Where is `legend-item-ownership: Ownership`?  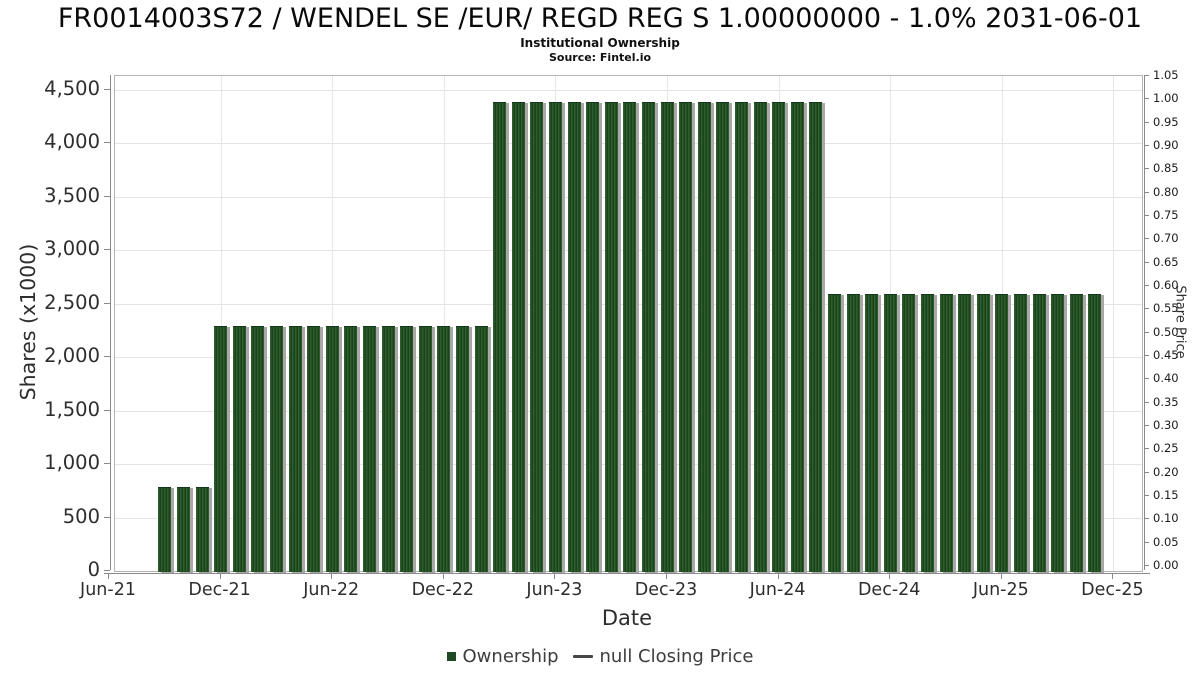
legend-item-ownership: Ownership is located at coordinates (502, 656).